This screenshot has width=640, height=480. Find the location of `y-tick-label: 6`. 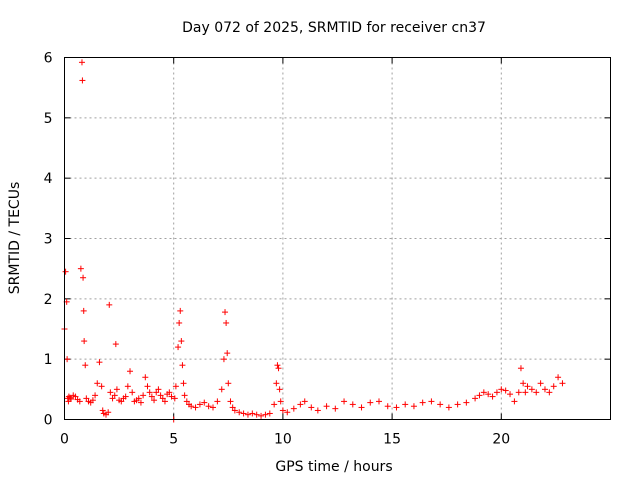

y-tick-label: 6 is located at coordinates (48, 59).